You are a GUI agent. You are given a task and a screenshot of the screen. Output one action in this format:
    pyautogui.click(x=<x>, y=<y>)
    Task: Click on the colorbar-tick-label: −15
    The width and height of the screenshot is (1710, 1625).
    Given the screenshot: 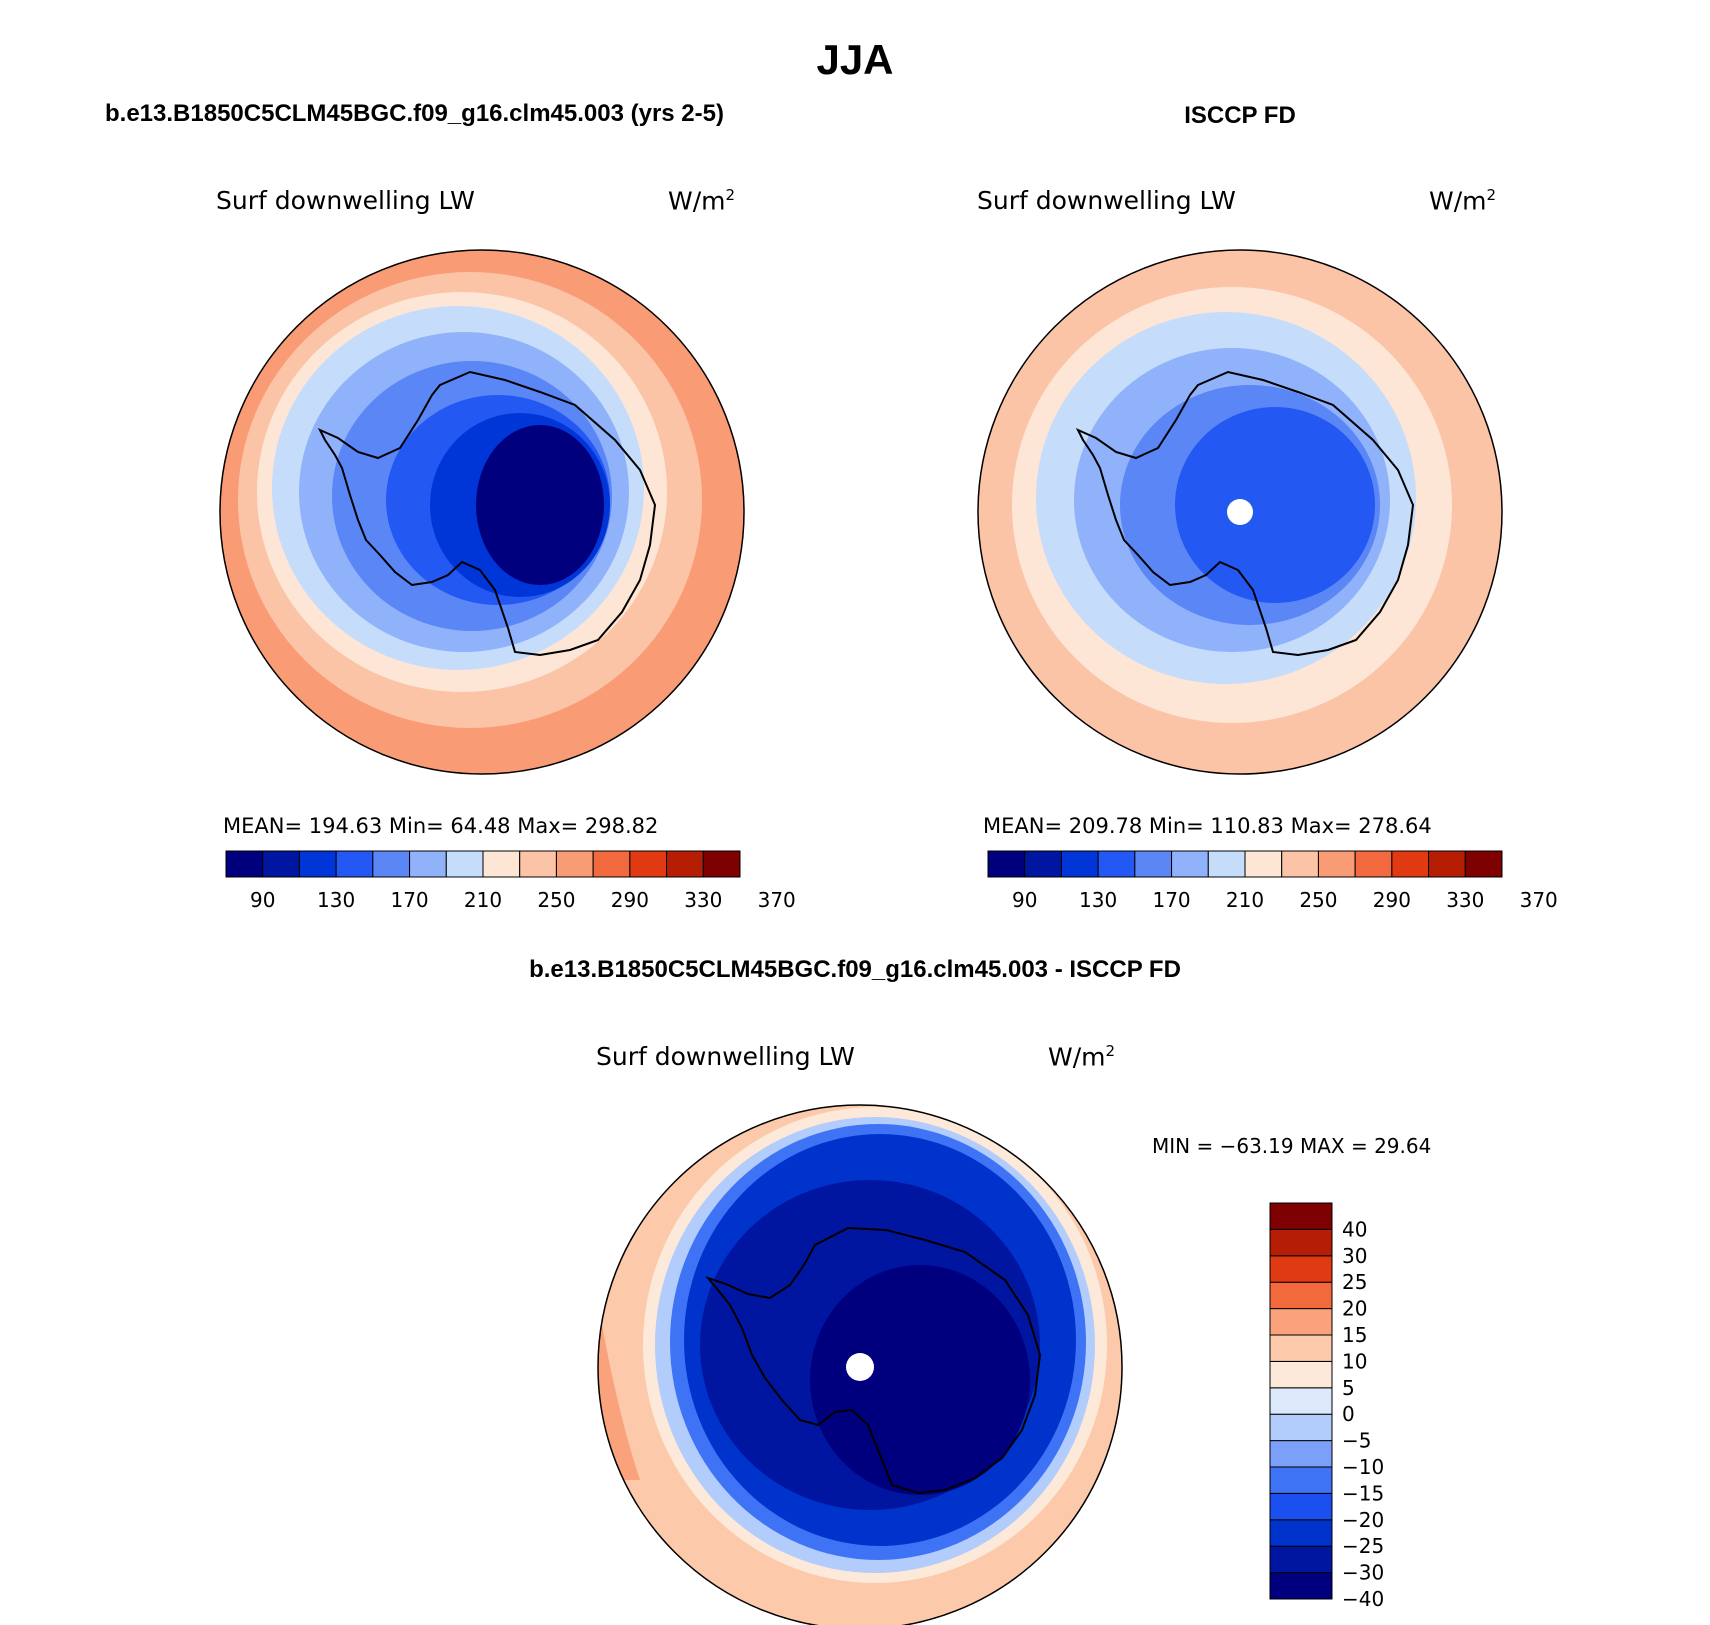 What is the action you would take?
    pyautogui.click(x=1363, y=1493)
    